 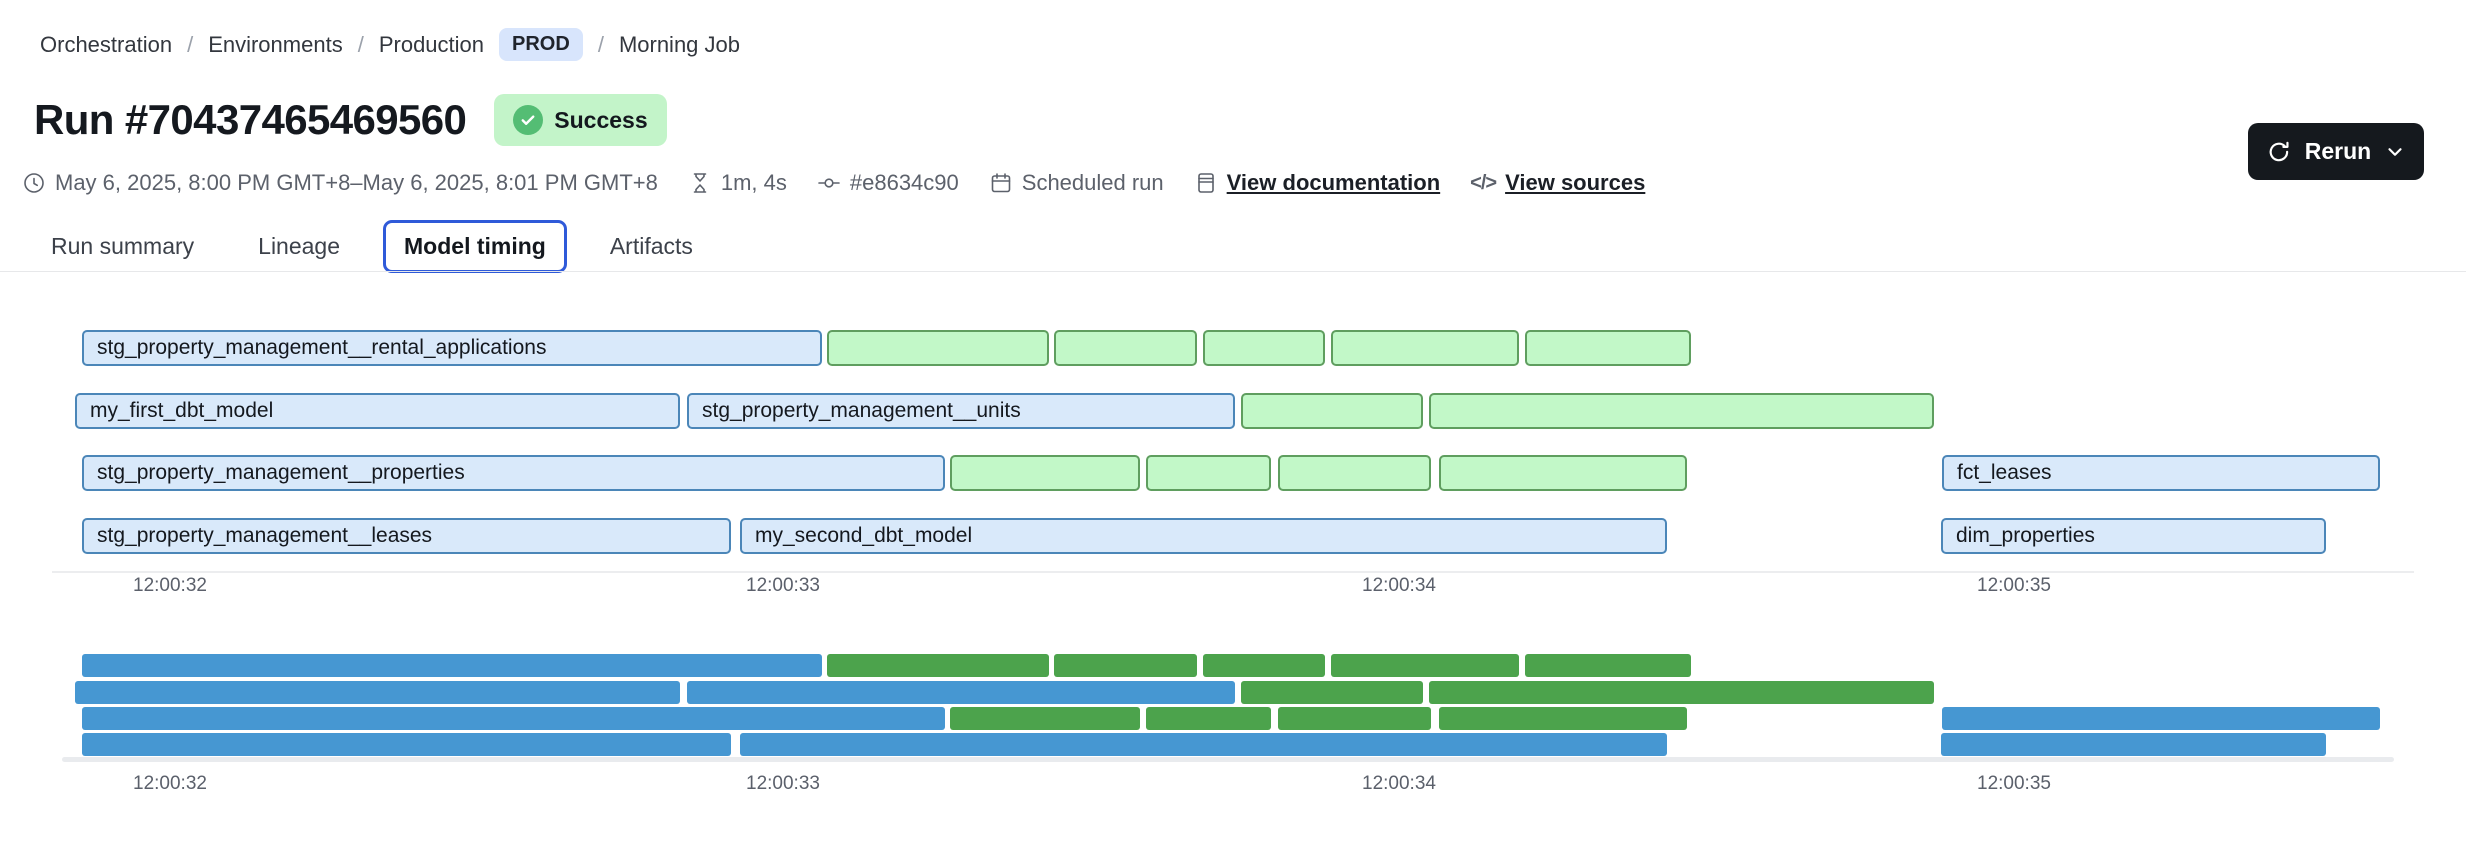 I want to click on run-duration: 1m, 4s, so click(x=737, y=183).